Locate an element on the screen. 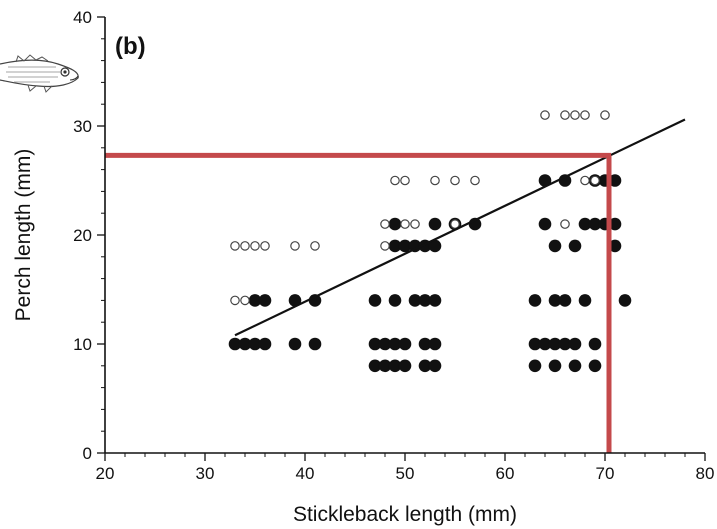 Image resolution: width=717 pixels, height=529 pixels. y-tick-label: 20 is located at coordinates (82, 235).